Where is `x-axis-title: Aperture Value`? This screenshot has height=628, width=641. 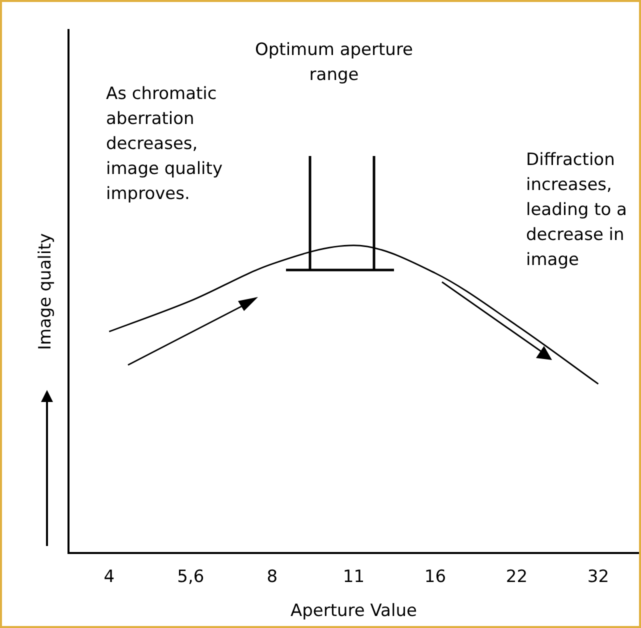
x-axis-title: Aperture Value is located at coordinates (353, 611).